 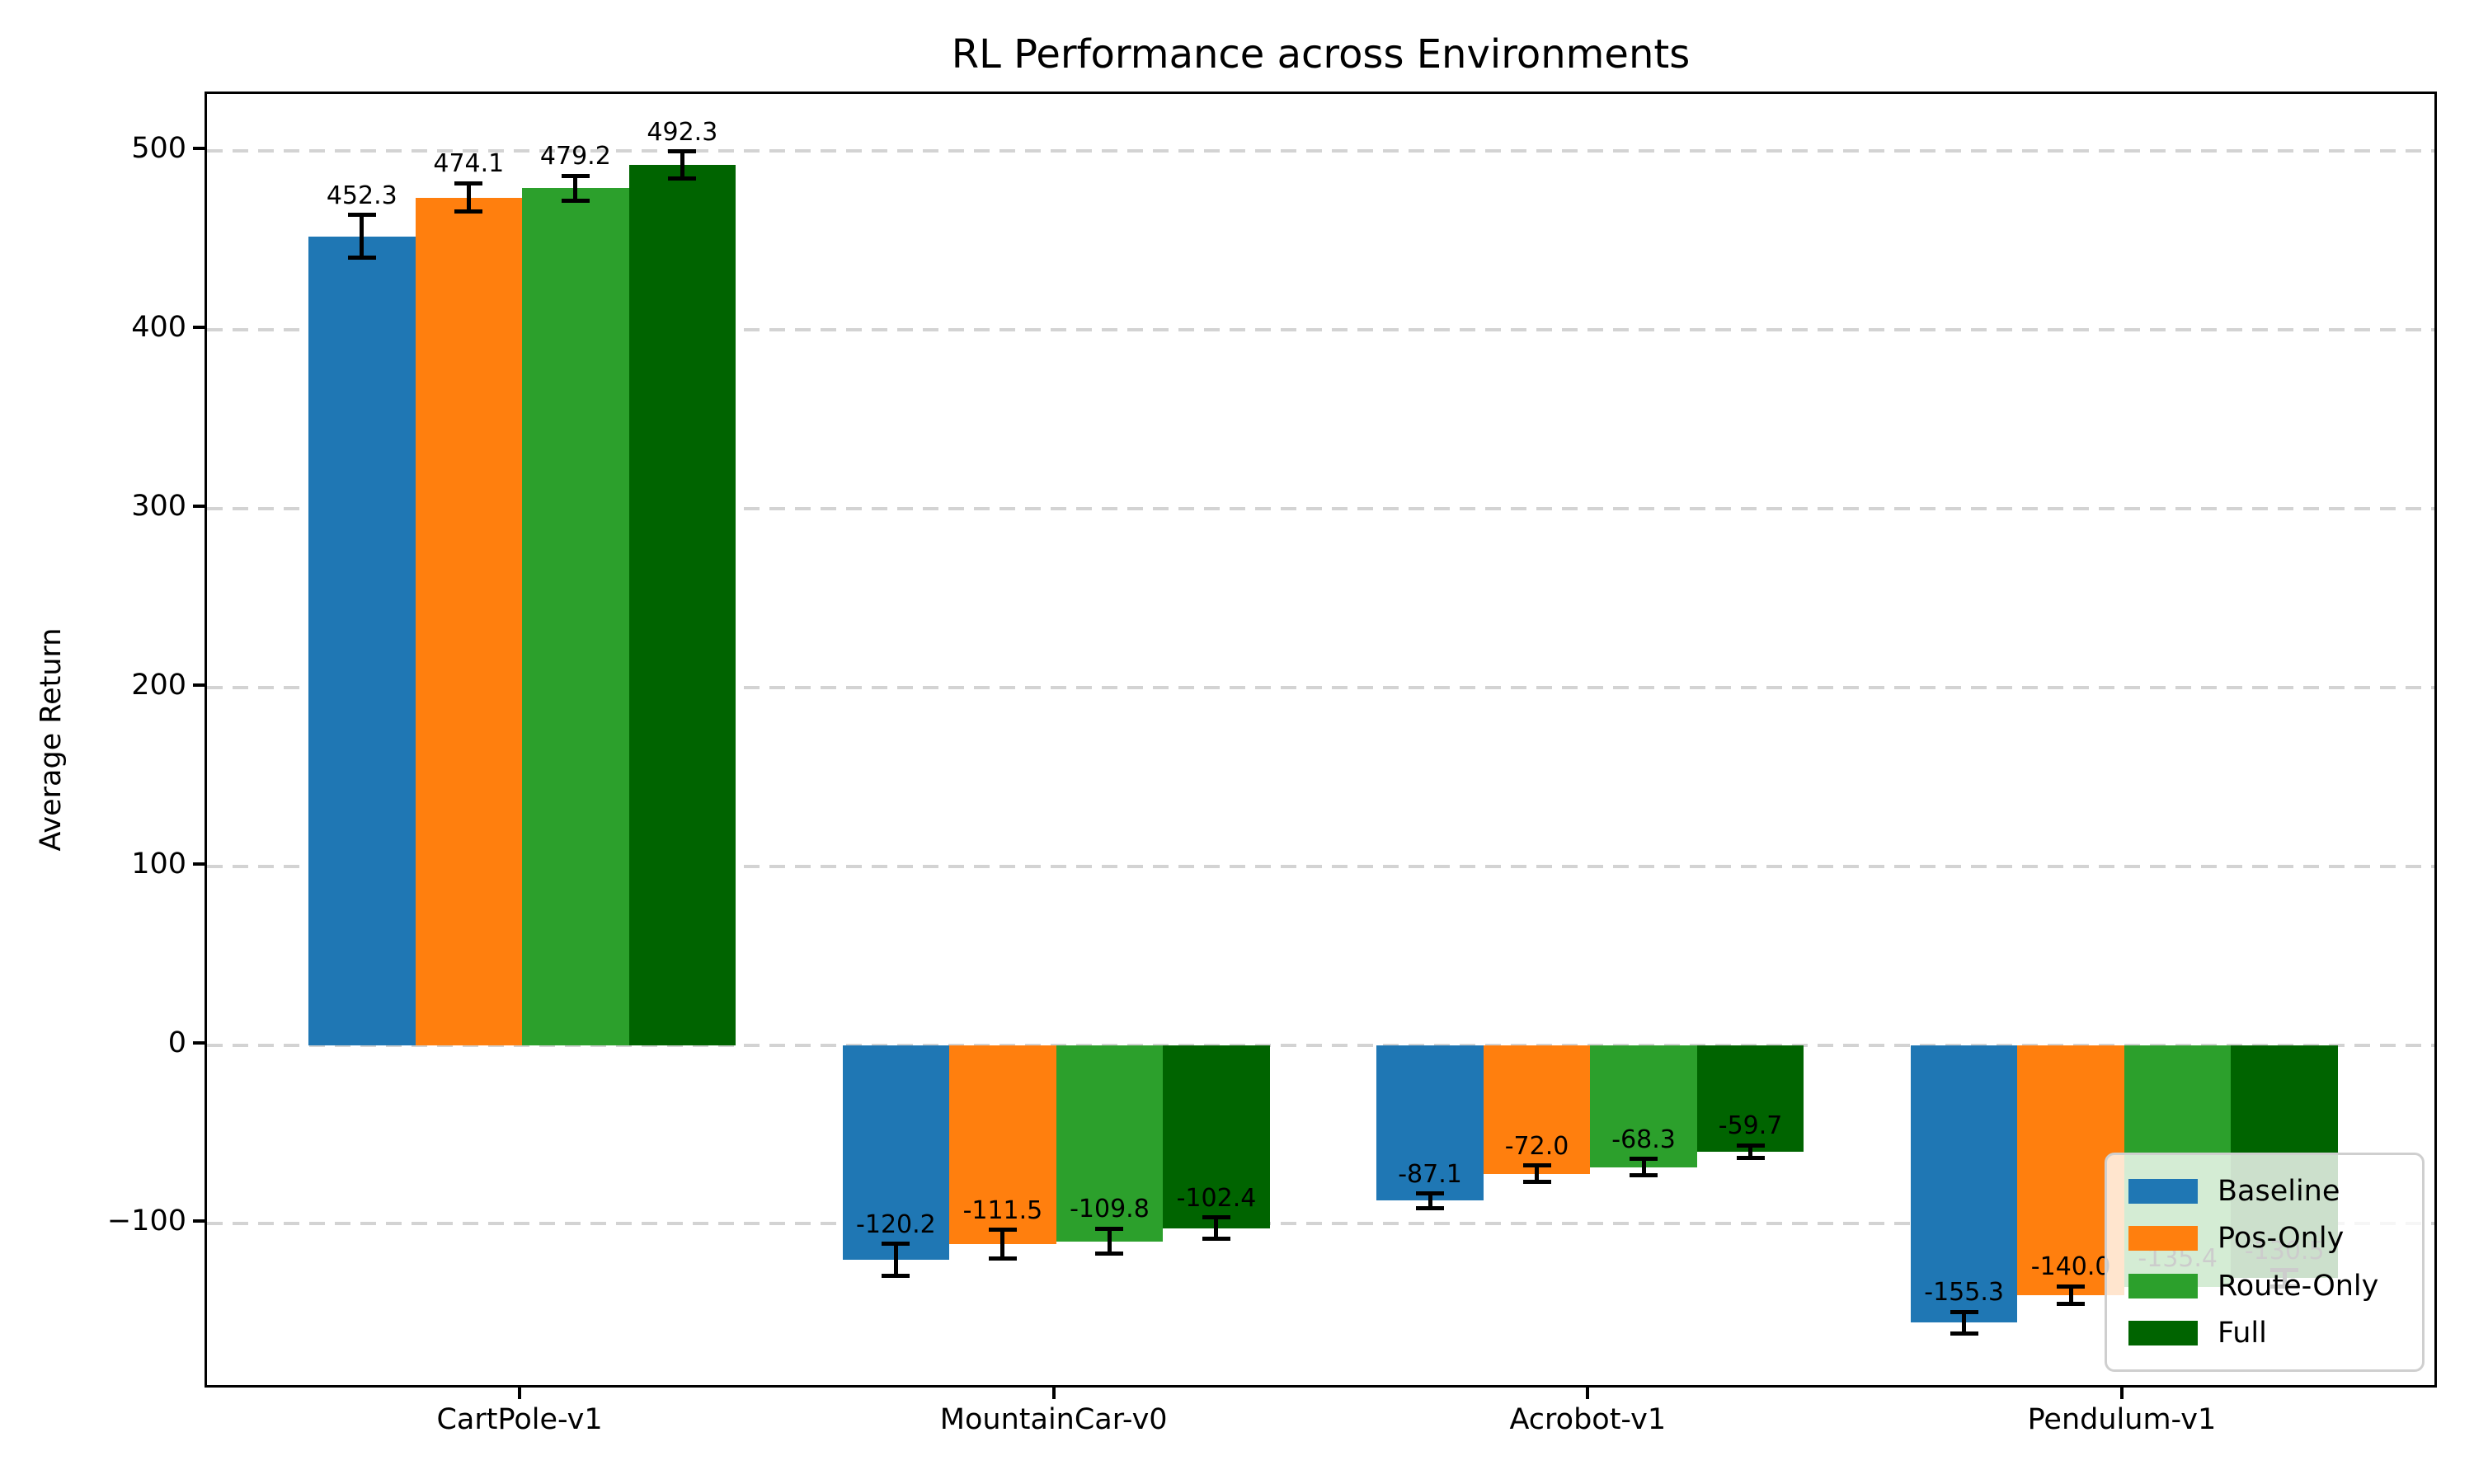 I want to click on y-tick-label: 400, so click(x=158, y=328).